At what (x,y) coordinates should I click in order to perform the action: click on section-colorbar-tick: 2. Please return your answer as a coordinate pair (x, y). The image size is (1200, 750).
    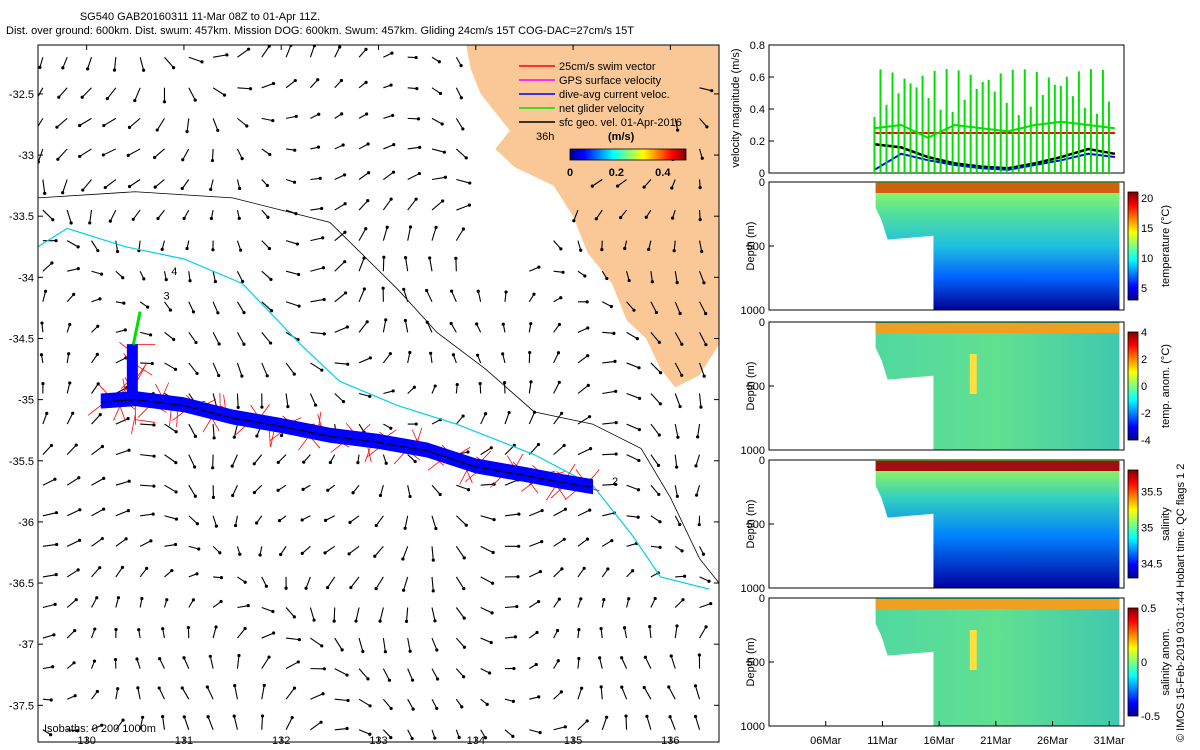
    Looking at the image, I should click on (1144, 360).